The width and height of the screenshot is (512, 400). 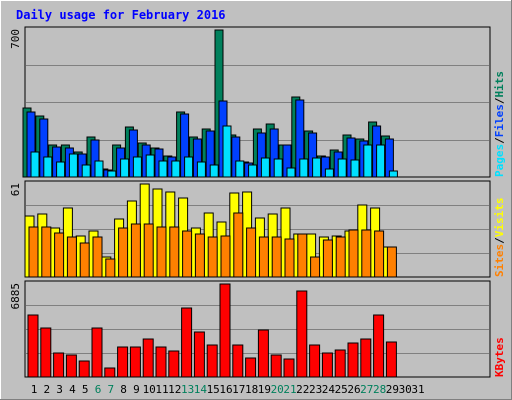 I want to click on x-tick-label-day-22: 22, so click(x=302, y=389).